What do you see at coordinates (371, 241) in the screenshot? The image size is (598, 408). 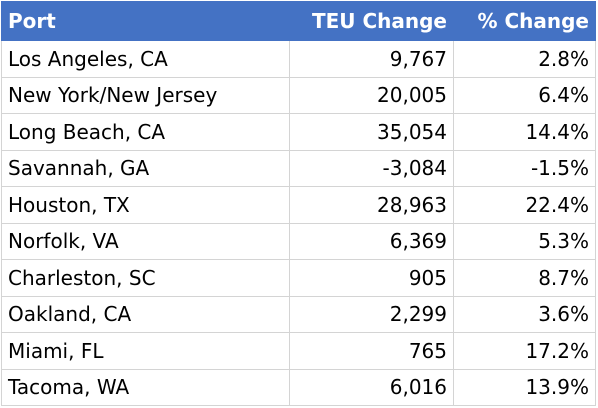 I see `cell-teu-change: 6,369` at bounding box center [371, 241].